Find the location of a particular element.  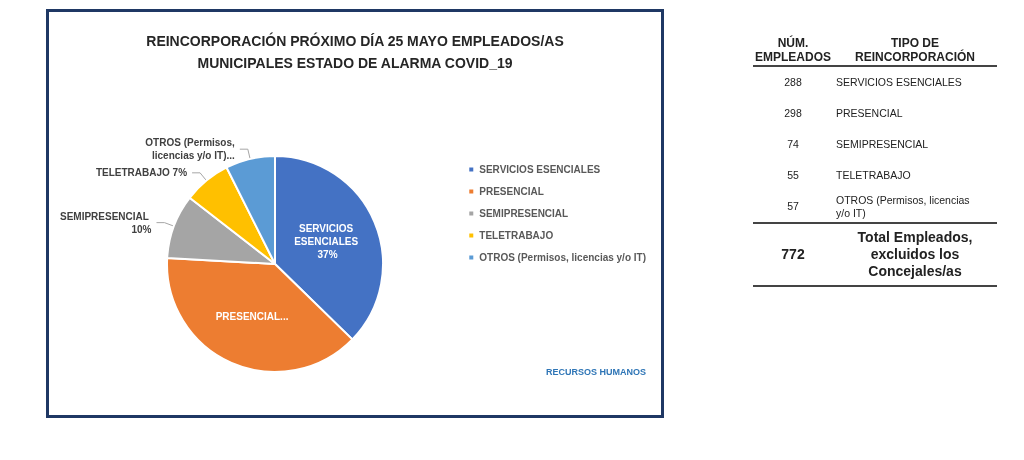

data-label: 74 is located at coordinates (793, 144).